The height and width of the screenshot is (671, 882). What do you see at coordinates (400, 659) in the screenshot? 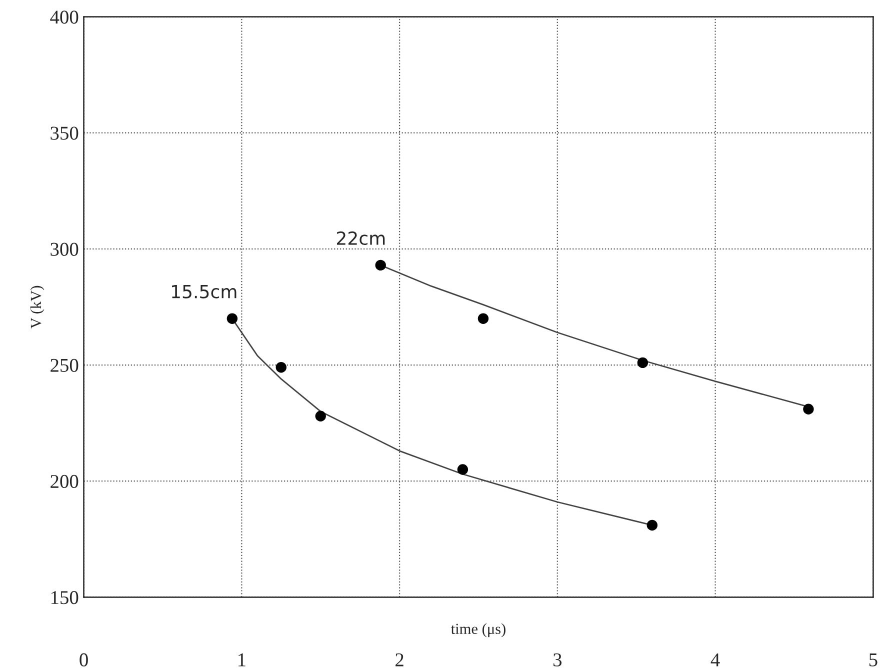
I see `x-tick-label: 2` at bounding box center [400, 659].